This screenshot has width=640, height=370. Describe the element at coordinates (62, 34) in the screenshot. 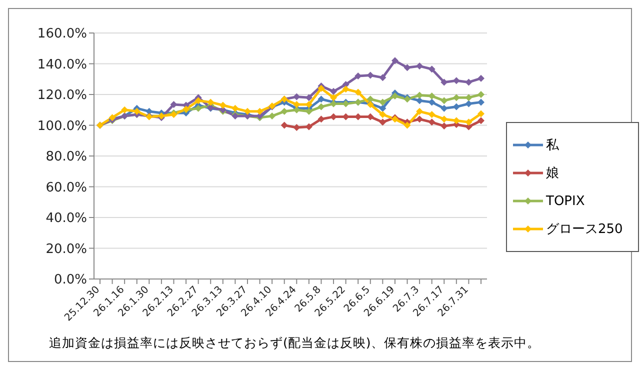

I see `y-tick-label: 160.0%` at that location.